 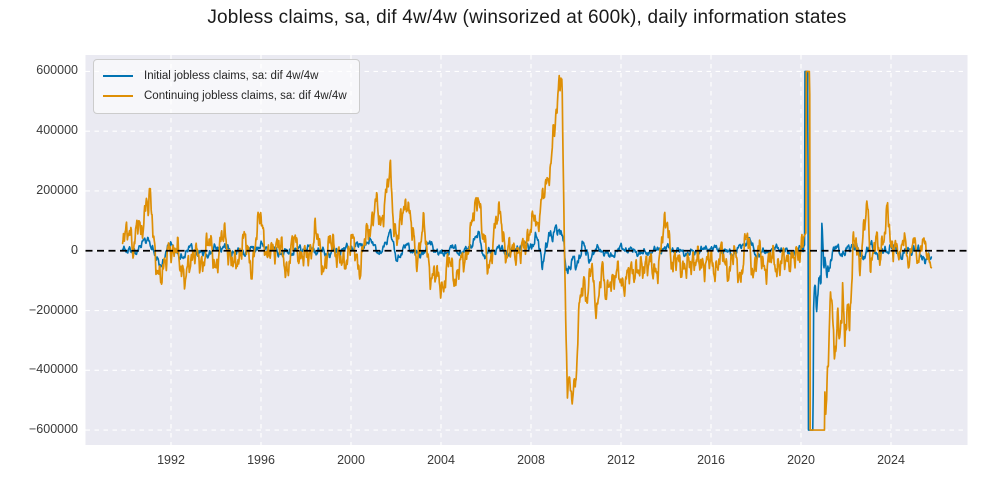 I want to click on x-axis-tick-label: 1992, so click(x=171, y=460).